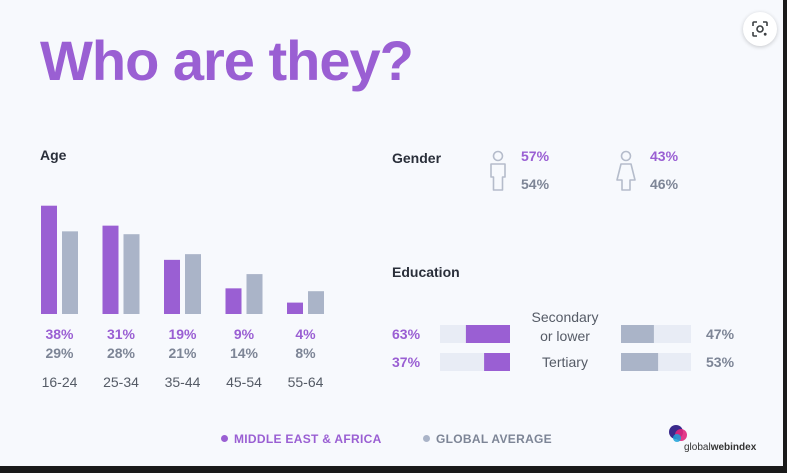 Image resolution: width=787 pixels, height=473 pixels. Describe the element at coordinates (406, 362) in the screenshot. I see `edu-tertiary-mea-label: 37%` at that location.